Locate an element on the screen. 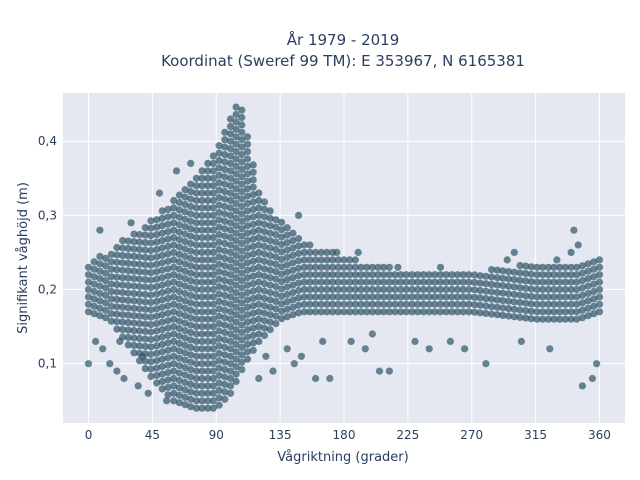  y-tick-label: 0,3 is located at coordinates (47, 215).